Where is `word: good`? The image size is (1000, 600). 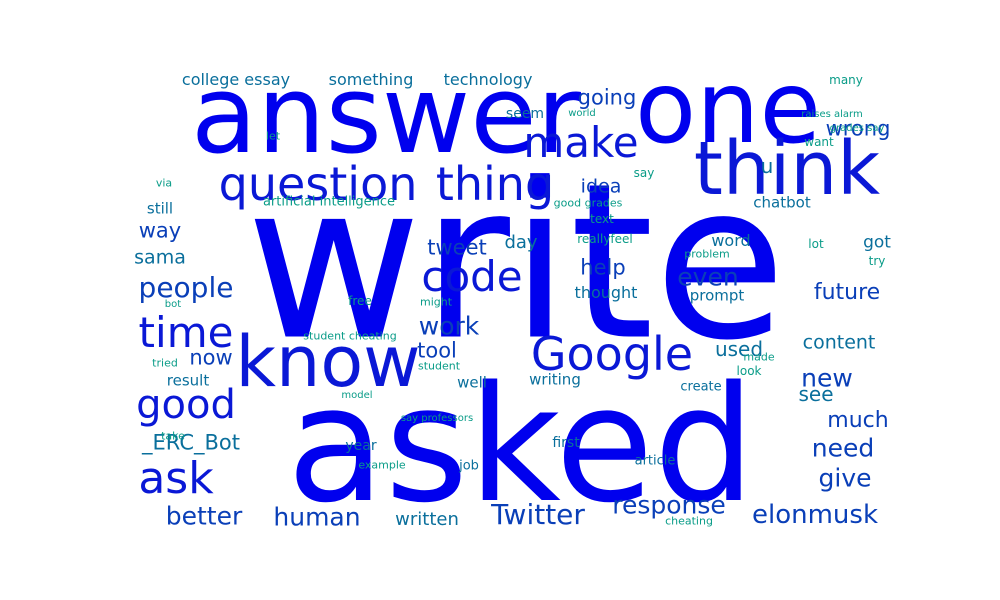 word: good is located at coordinates (186, 405).